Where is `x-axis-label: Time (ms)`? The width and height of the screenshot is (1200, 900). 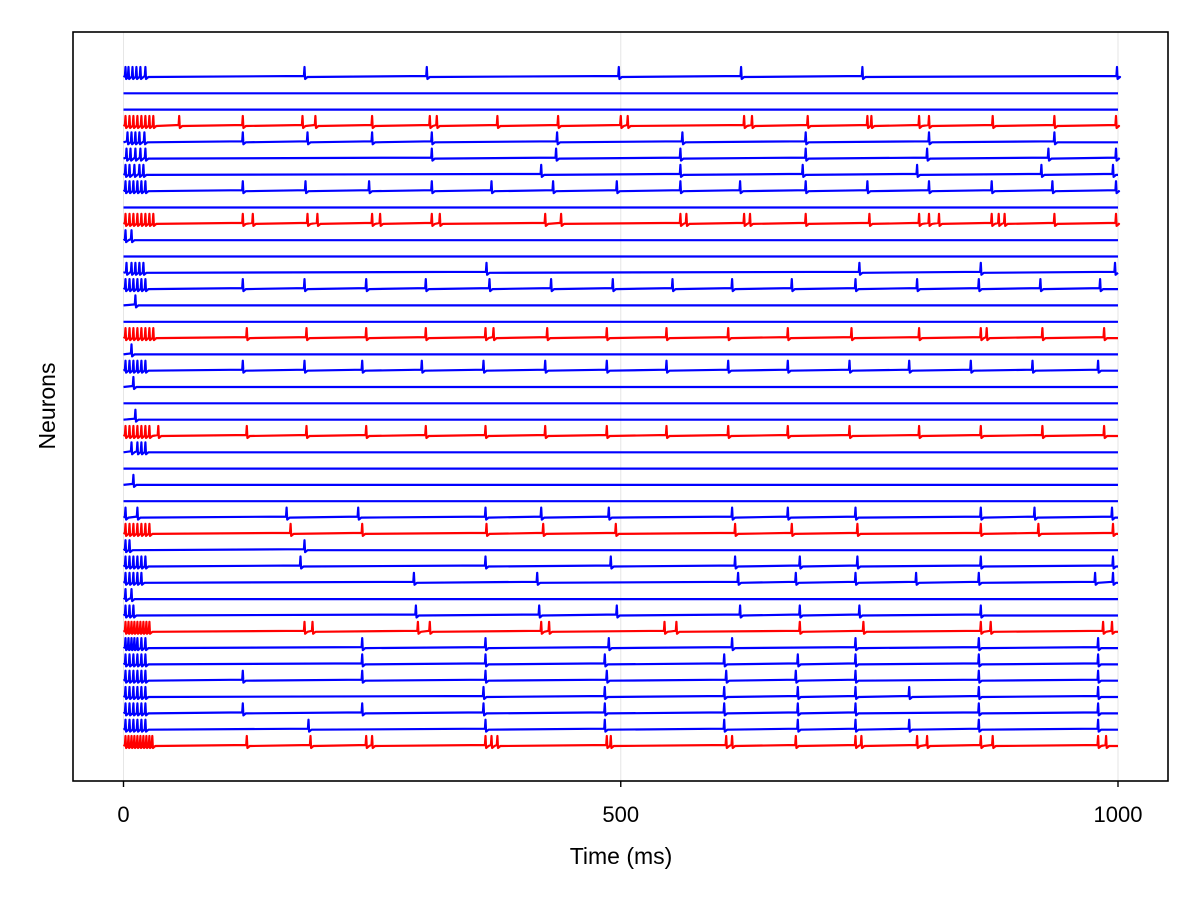 x-axis-label: Time (ms) is located at coordinates (621, 856).